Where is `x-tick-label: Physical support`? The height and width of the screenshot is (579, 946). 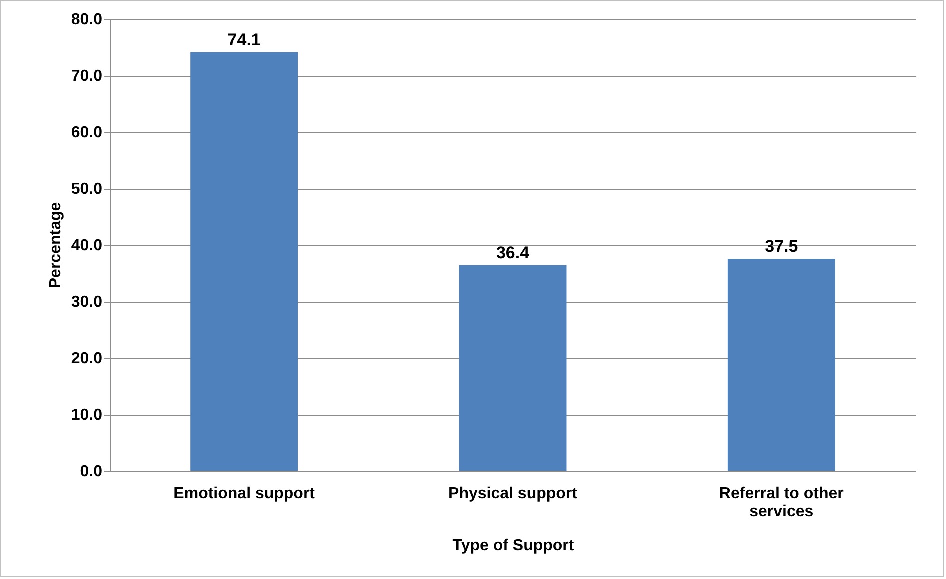
x-tick-label: Physical support is located at coordinates (513, 494).